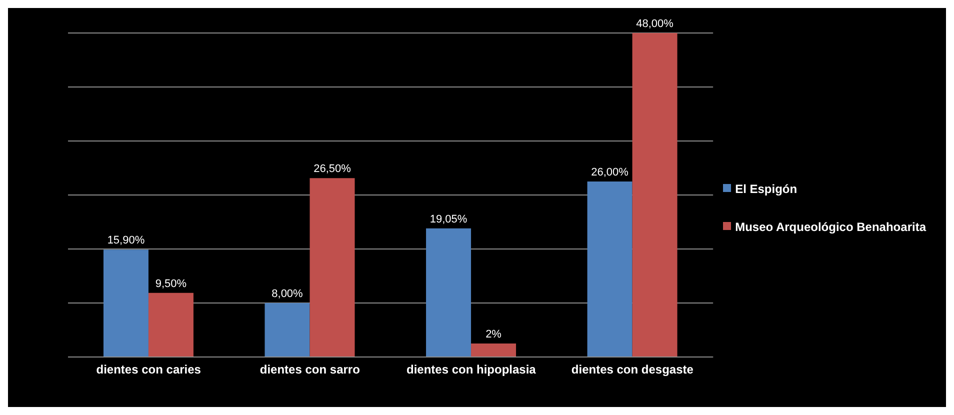 This screenshot has width=954, height=415. I want to click on data-label: 26,00%, so click(610, 172).